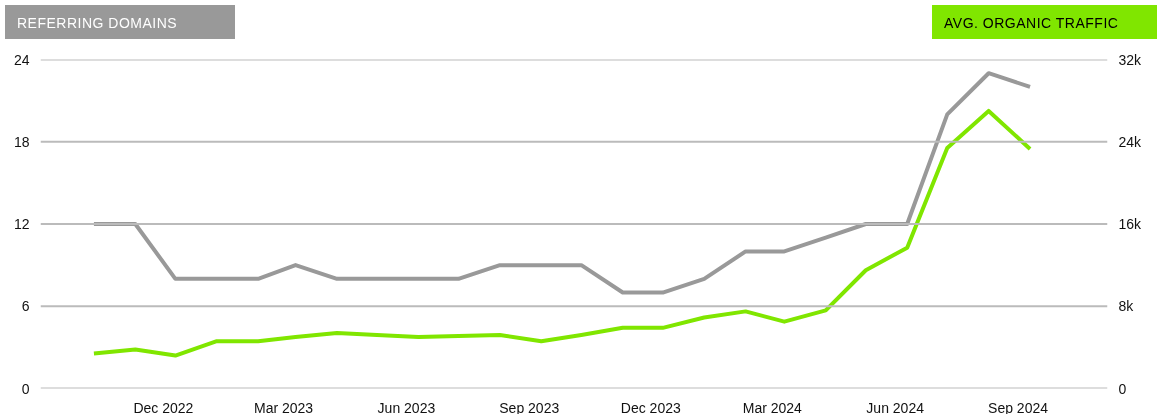 Image resolution: width=1157 pixels, height=414 pixels. Describe the element at coordinates (1122, 388) in the screenshot. I see `y2-tick-label: 0` at that location.